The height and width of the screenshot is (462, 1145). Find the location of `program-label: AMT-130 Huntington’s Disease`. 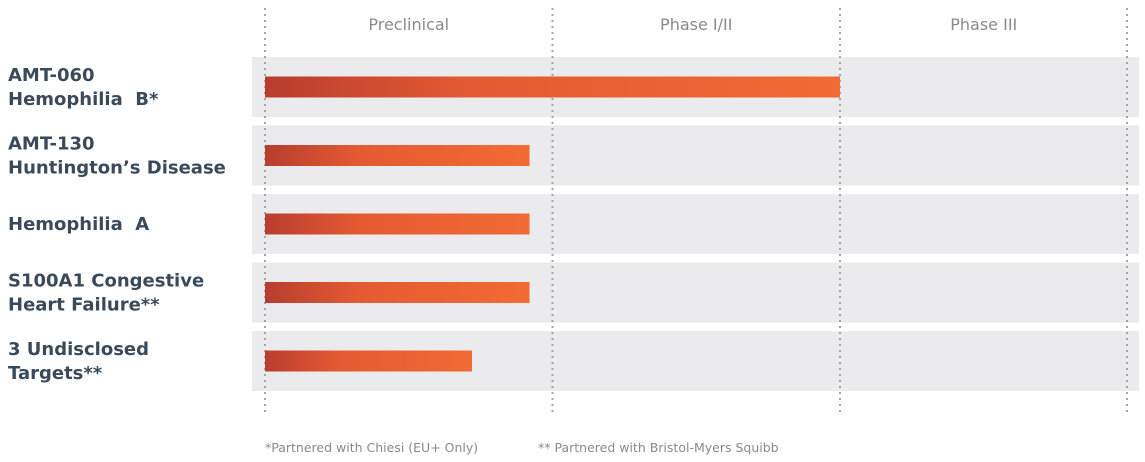

program-label: AMT-130 Huntington’s Disease is located at coordinates (117, 156).